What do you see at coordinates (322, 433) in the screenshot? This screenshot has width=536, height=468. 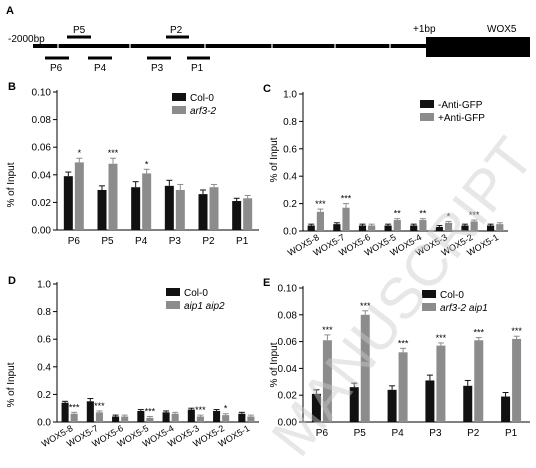 I see `category-label: P6` at bounding box center [322, 433].